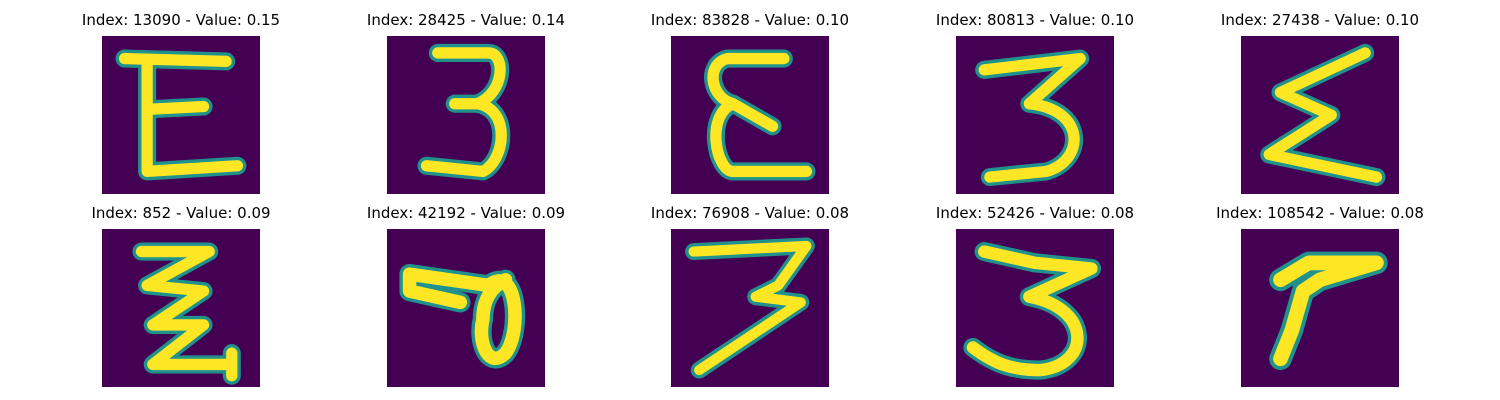 The image size is (1500, 400). Describe the element at coordinates (466, 213) in the screenshot. I see `panel-title: Index: 42192 - Value: 0.09` at that location.